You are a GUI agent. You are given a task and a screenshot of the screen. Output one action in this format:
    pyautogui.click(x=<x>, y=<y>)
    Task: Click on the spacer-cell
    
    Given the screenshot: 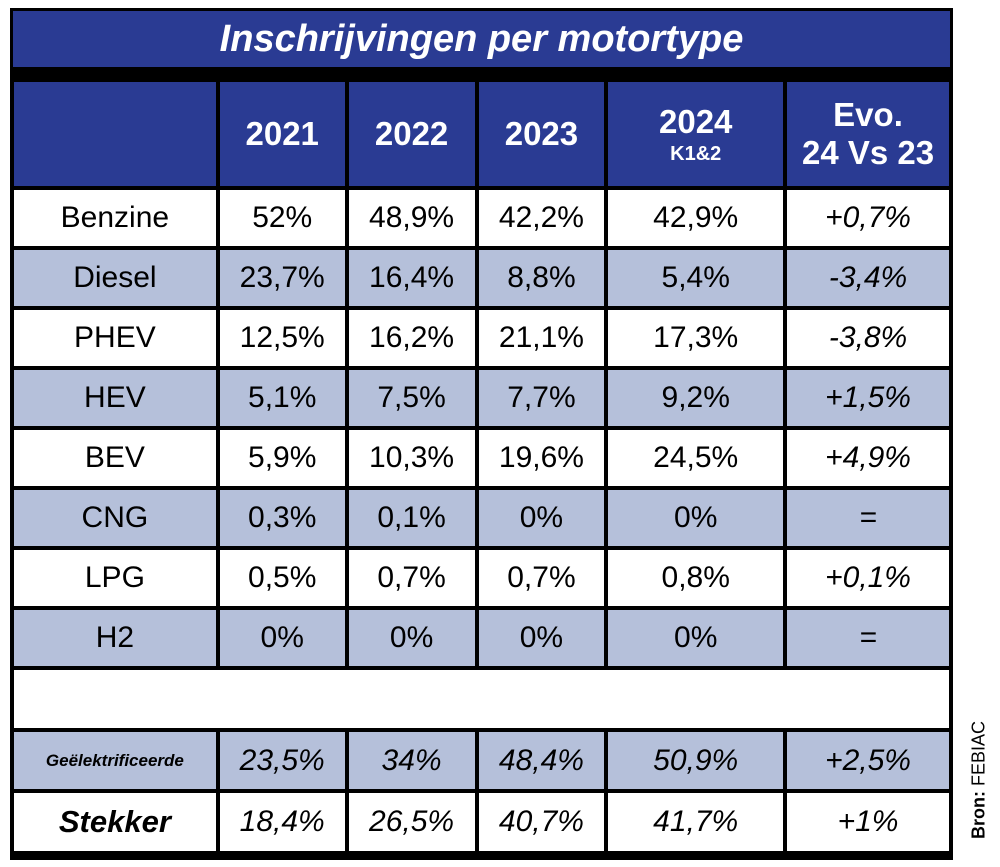 What is the action you would take?
    pyautogui.click(x=481, y=699)
    